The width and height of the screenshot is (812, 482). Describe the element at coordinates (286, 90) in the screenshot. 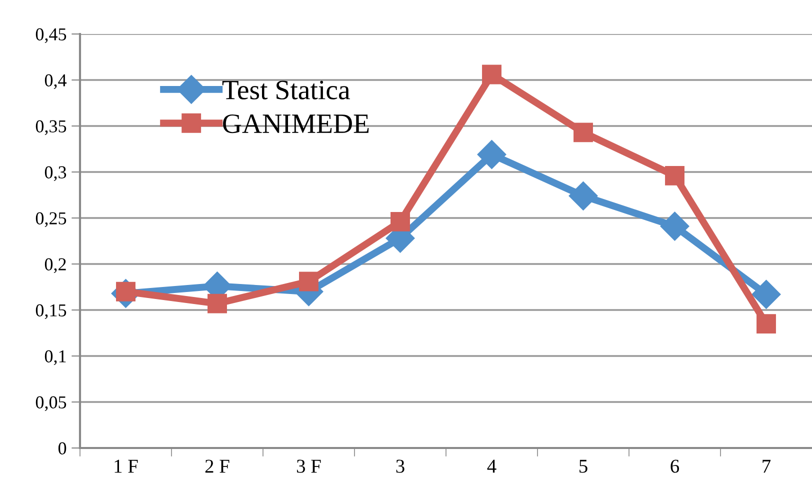

I see `legend-label: Test Statica` at that location.